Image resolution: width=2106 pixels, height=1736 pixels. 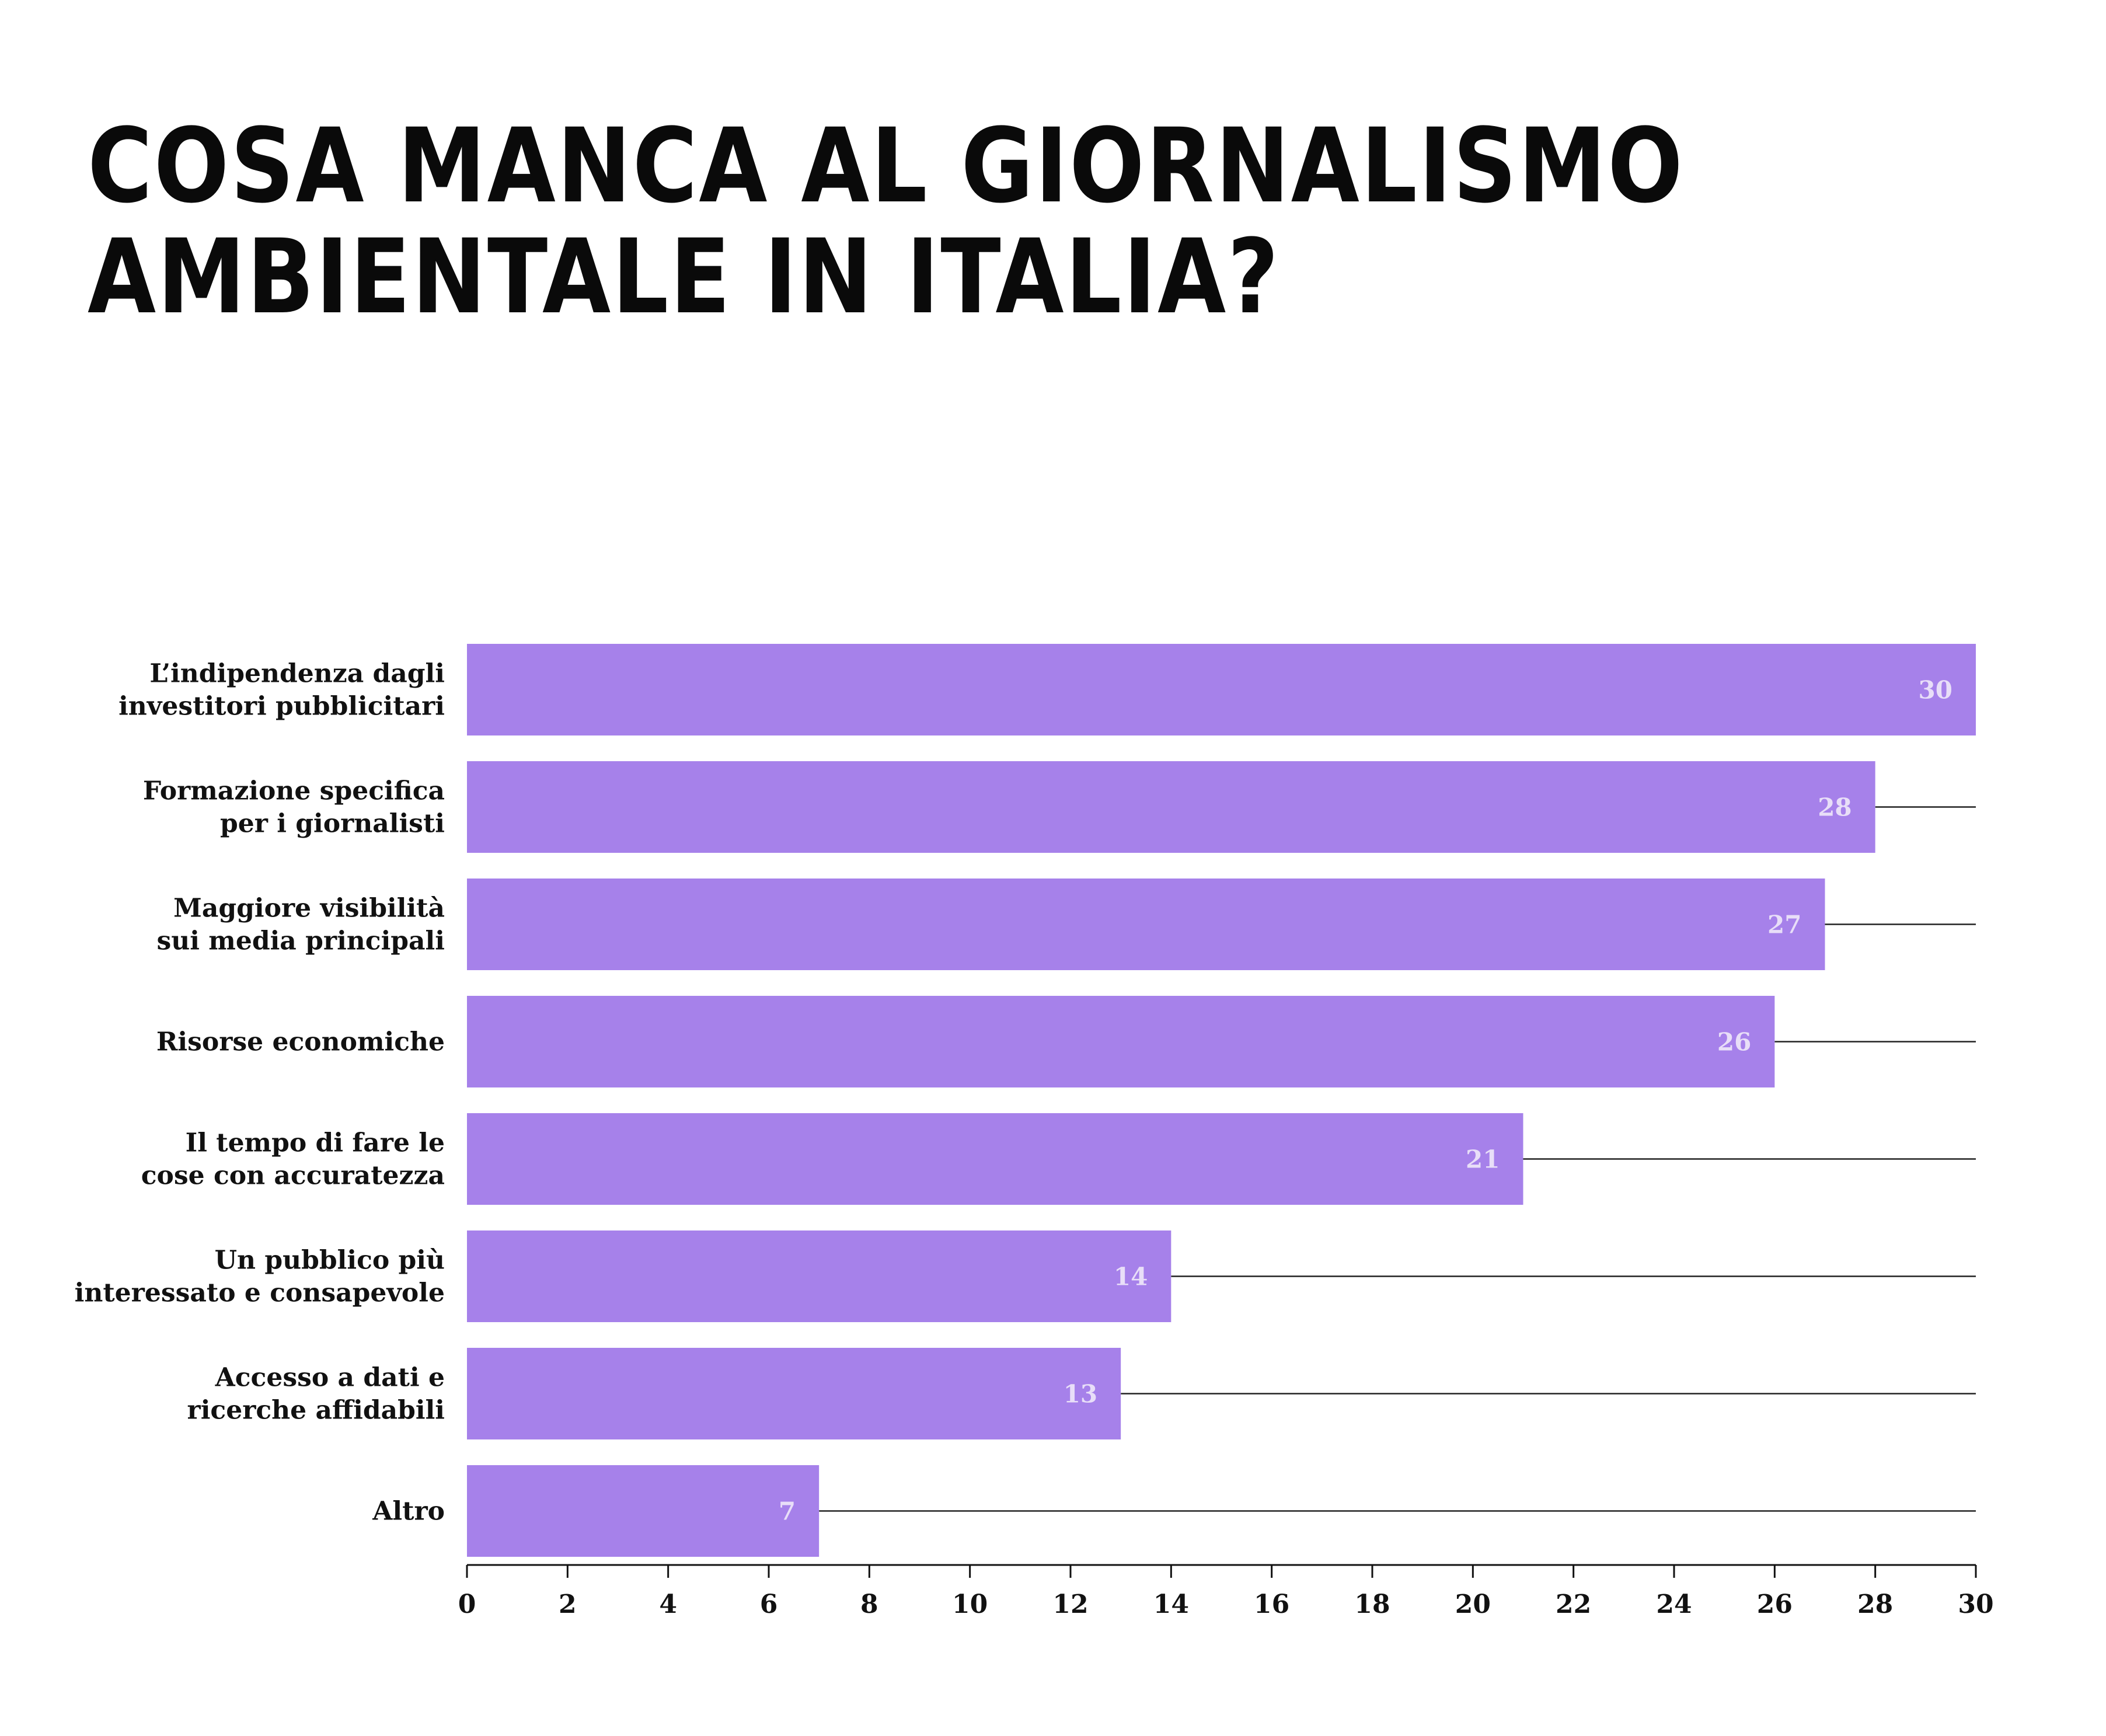 I want to click on category-label-line: interessato e consapevole, so click(x=260, y=1293).